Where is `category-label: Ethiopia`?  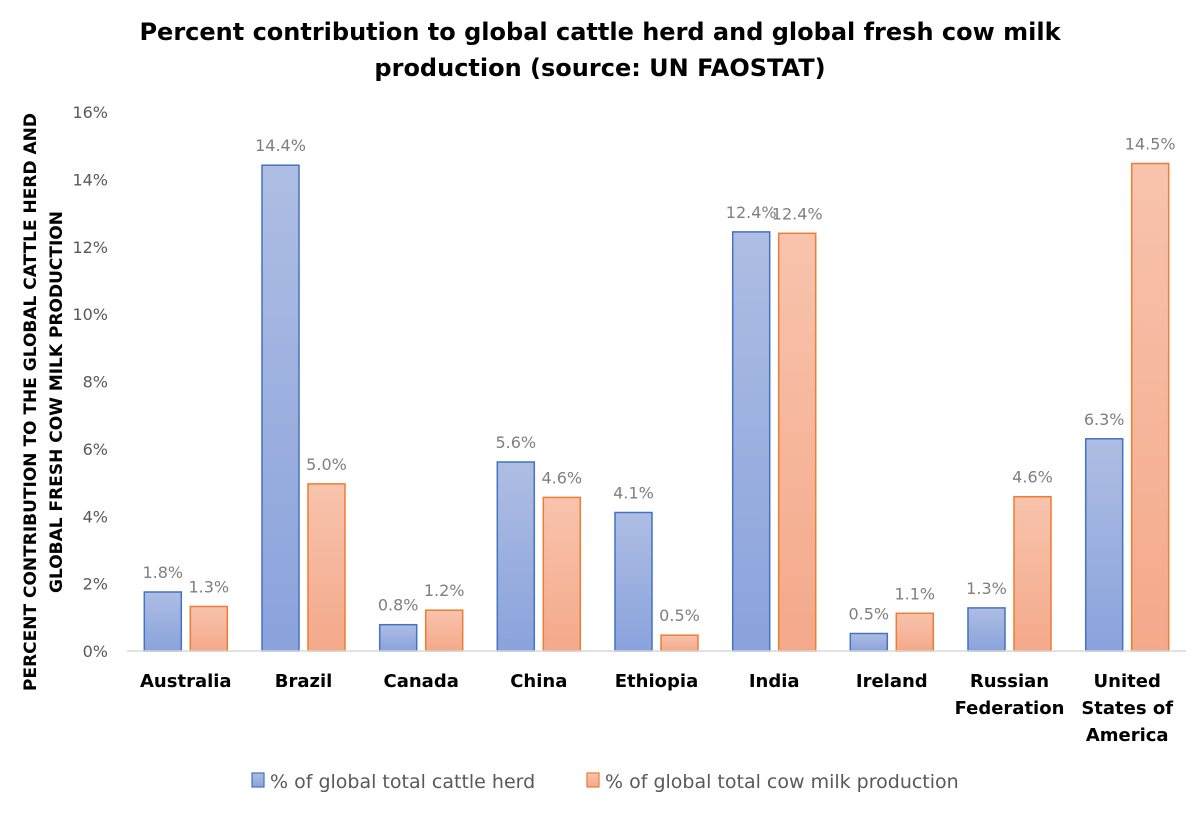 category-label: Ethiopia is located at coordinates (656, 681).